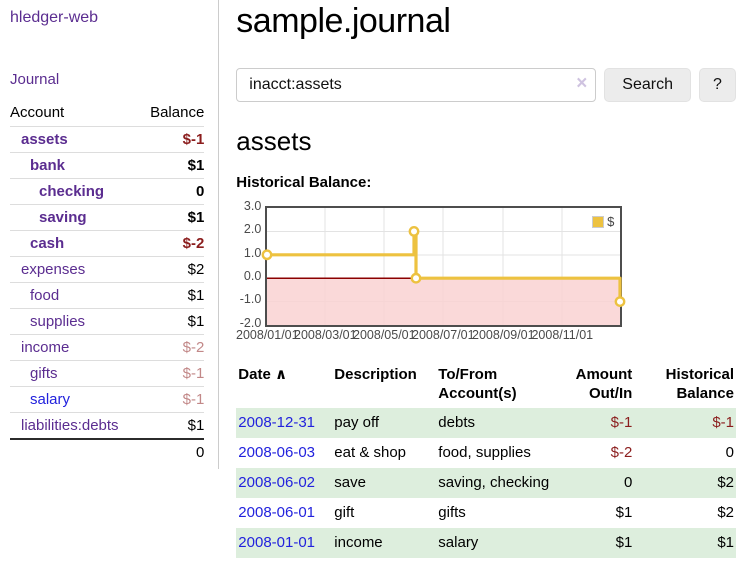 The height and width of the screenshot is (582, 742). What do you see at coordinates (63, 217) in the screenshot?
I see `account-link-saving: saving` at bounding box center [63, 217].